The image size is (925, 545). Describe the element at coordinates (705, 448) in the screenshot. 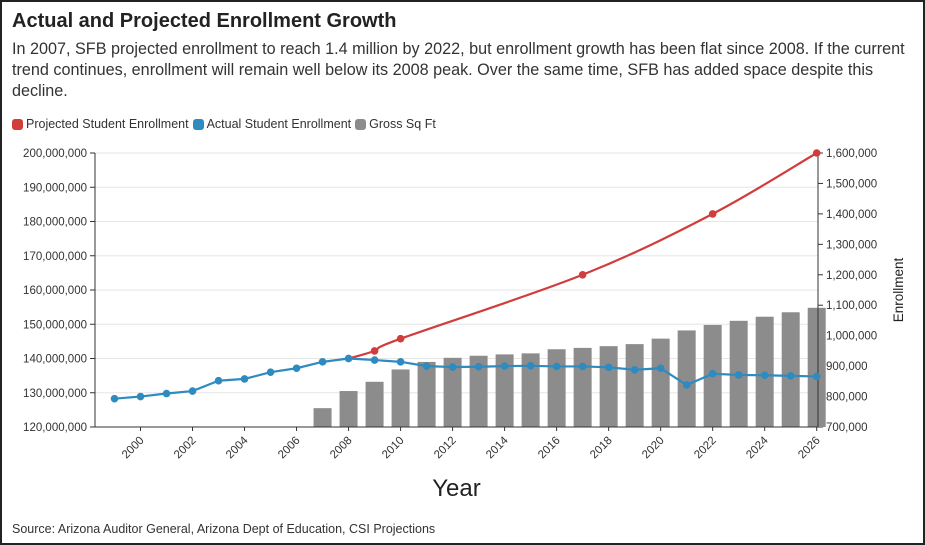

I see `x-tick-label: 2022` at that location.